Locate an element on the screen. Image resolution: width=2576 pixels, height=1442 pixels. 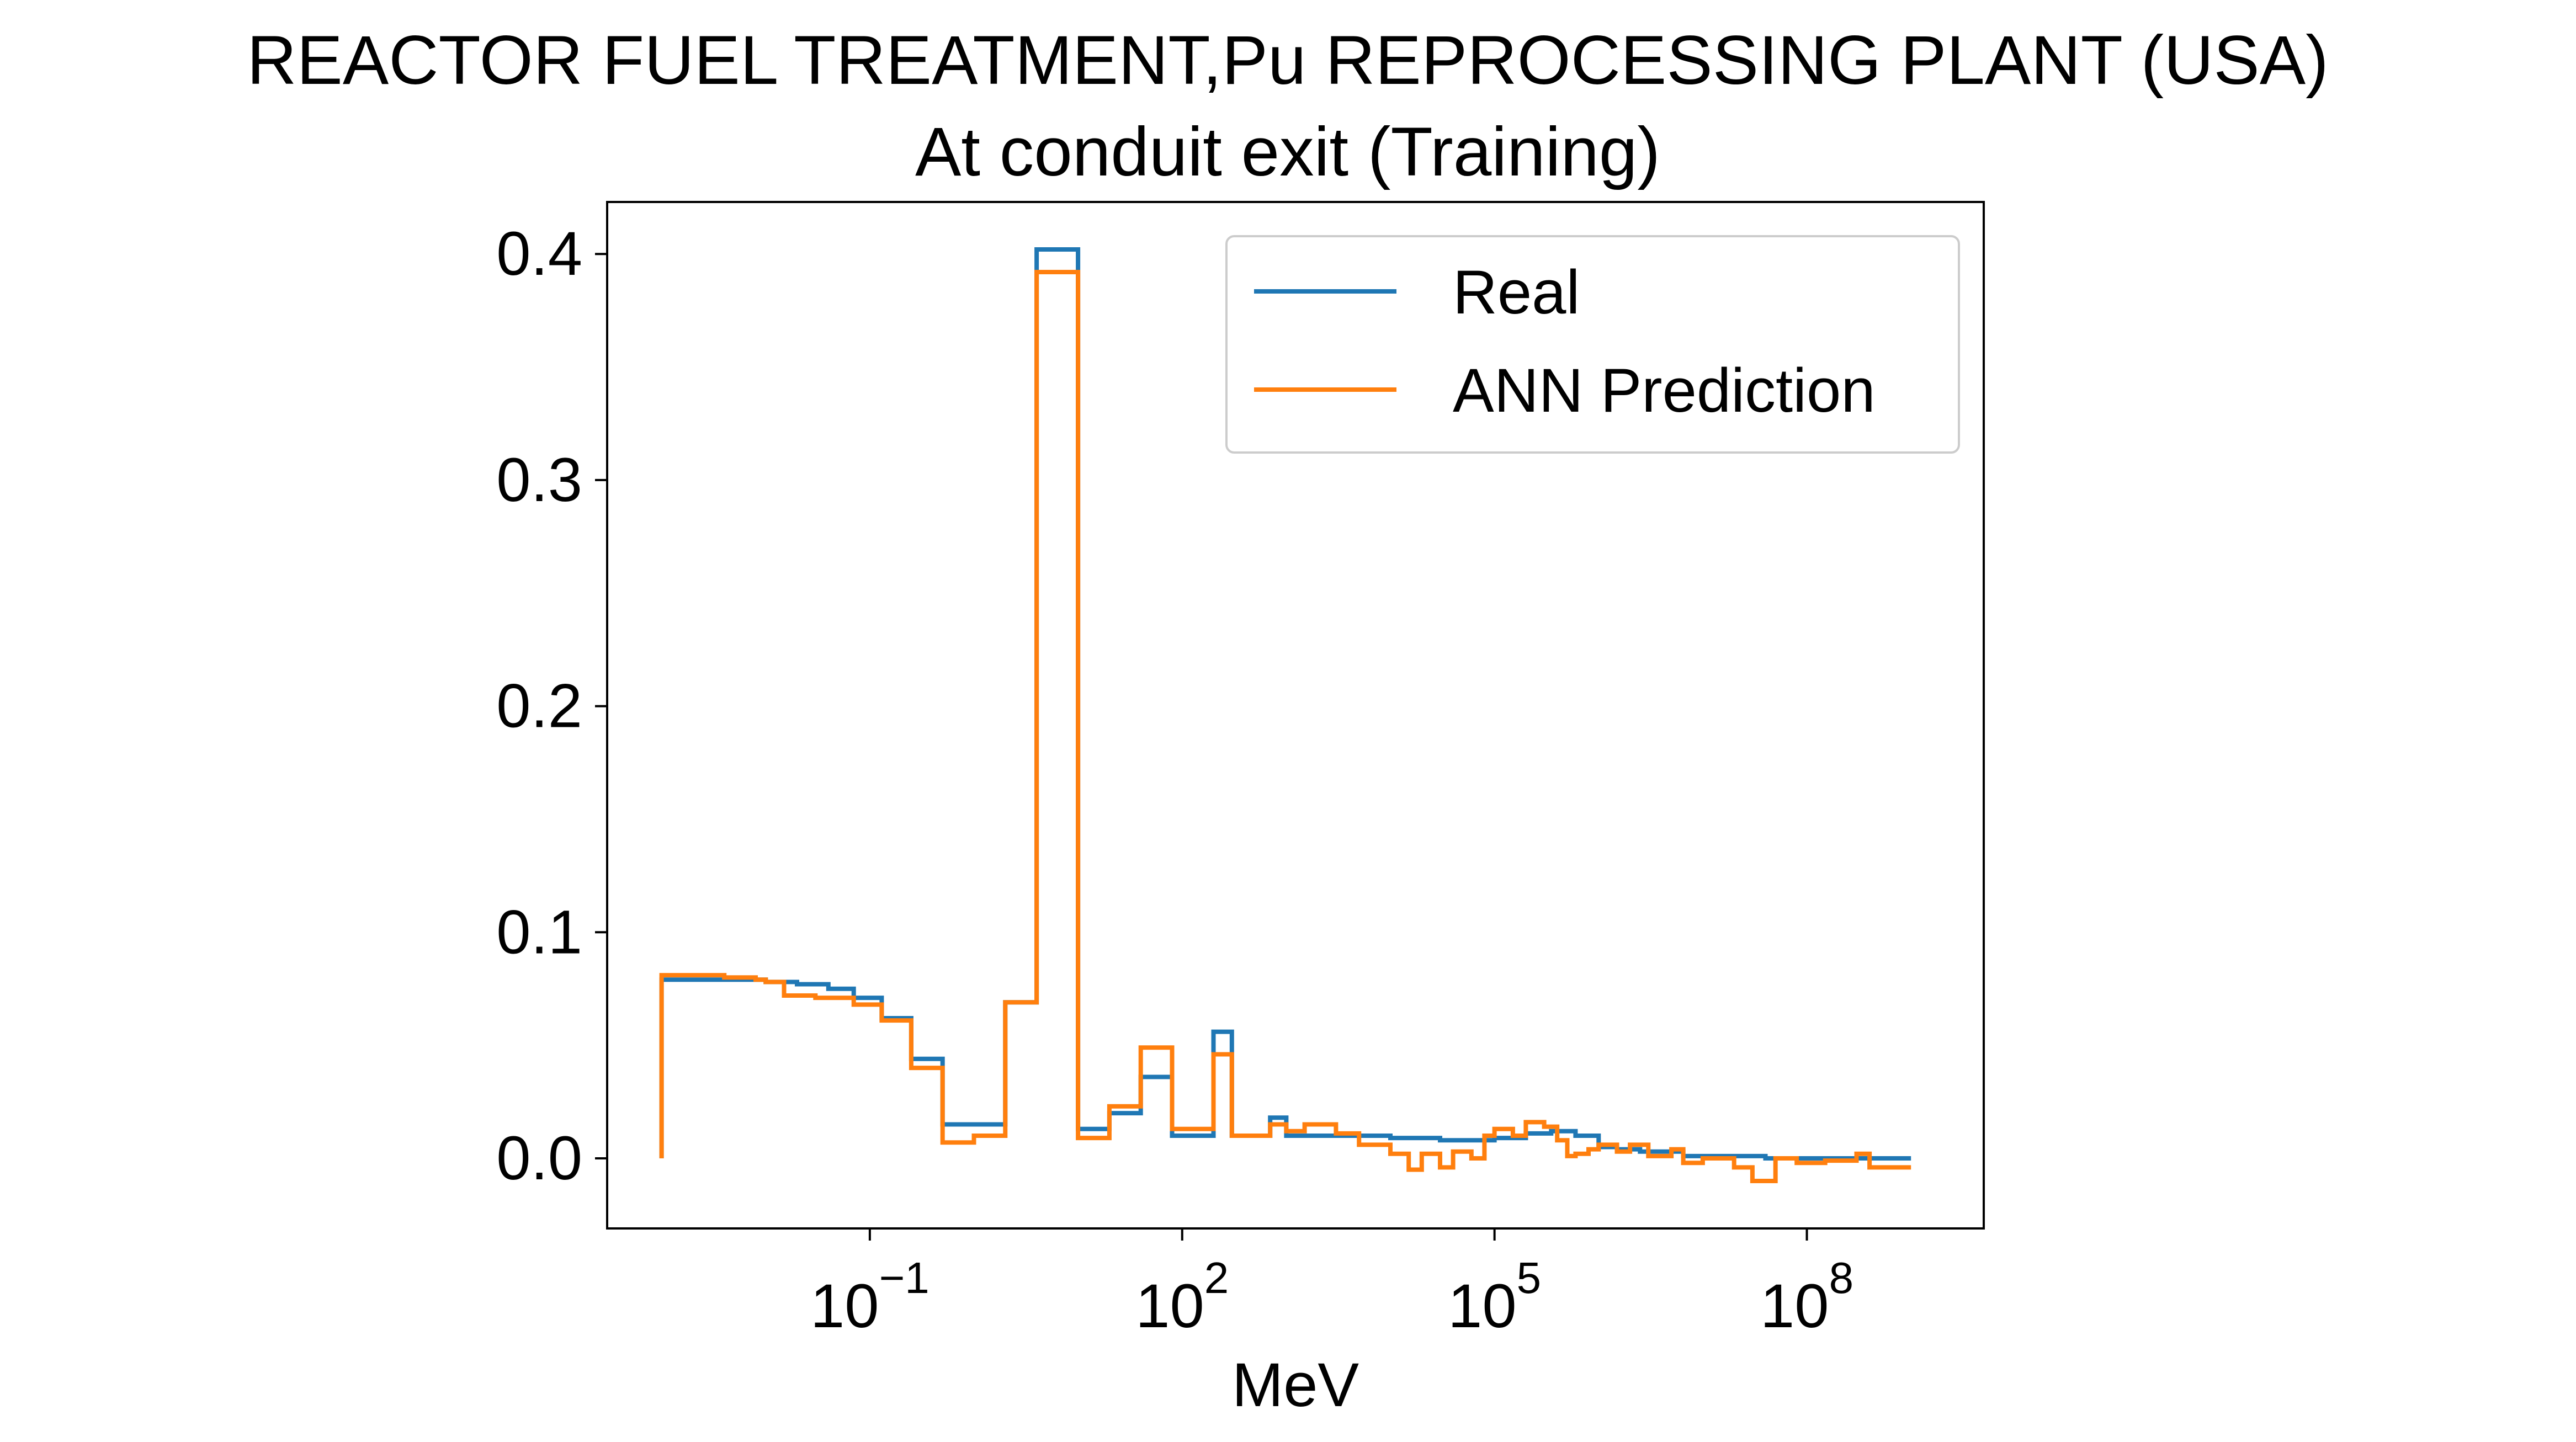
y-axis: 0.0 0.1 0.2 0.3 0.4 is located at coordinates (551, 706).